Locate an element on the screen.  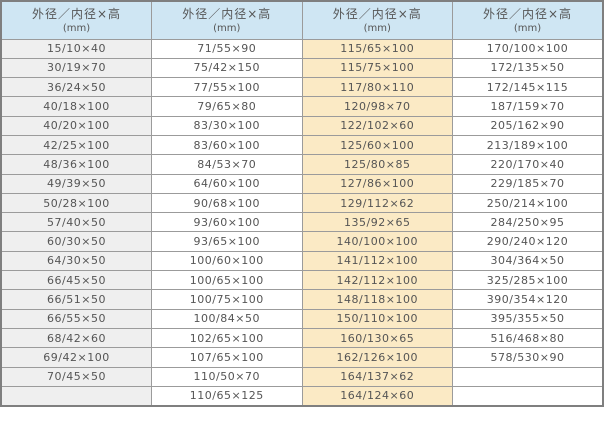
spec-cell: 117/80×110 is located at coordinates (377, 87).